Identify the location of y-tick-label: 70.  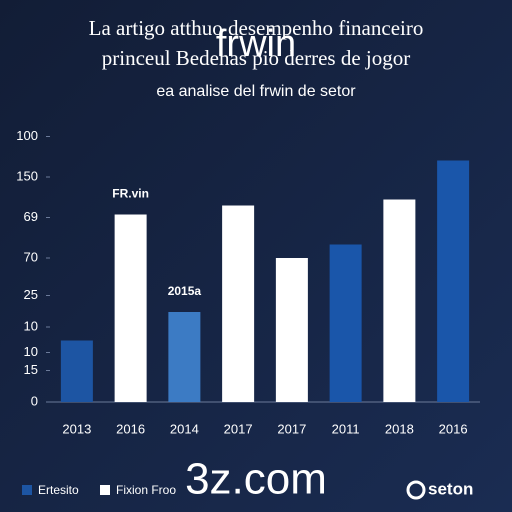
(31, 256).